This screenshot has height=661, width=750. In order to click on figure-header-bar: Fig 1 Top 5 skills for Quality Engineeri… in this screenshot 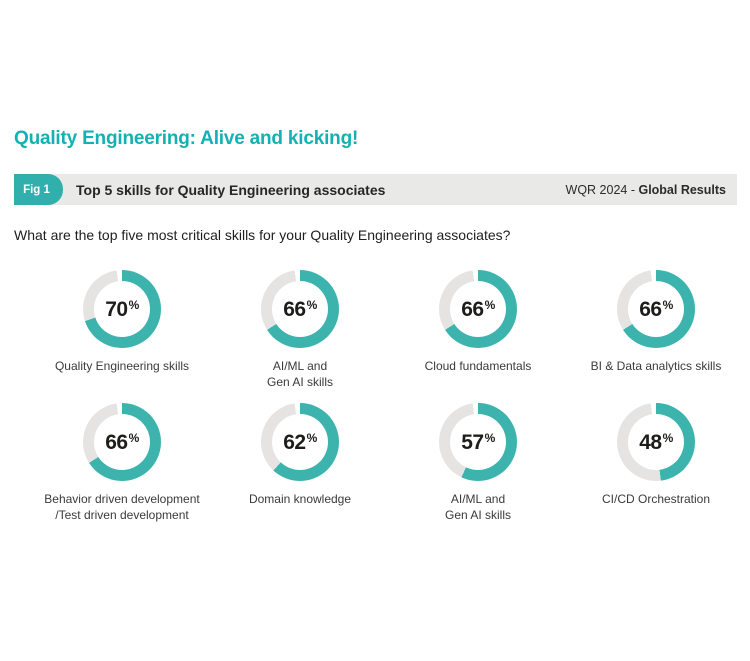, I will do `click(375, 189)`.